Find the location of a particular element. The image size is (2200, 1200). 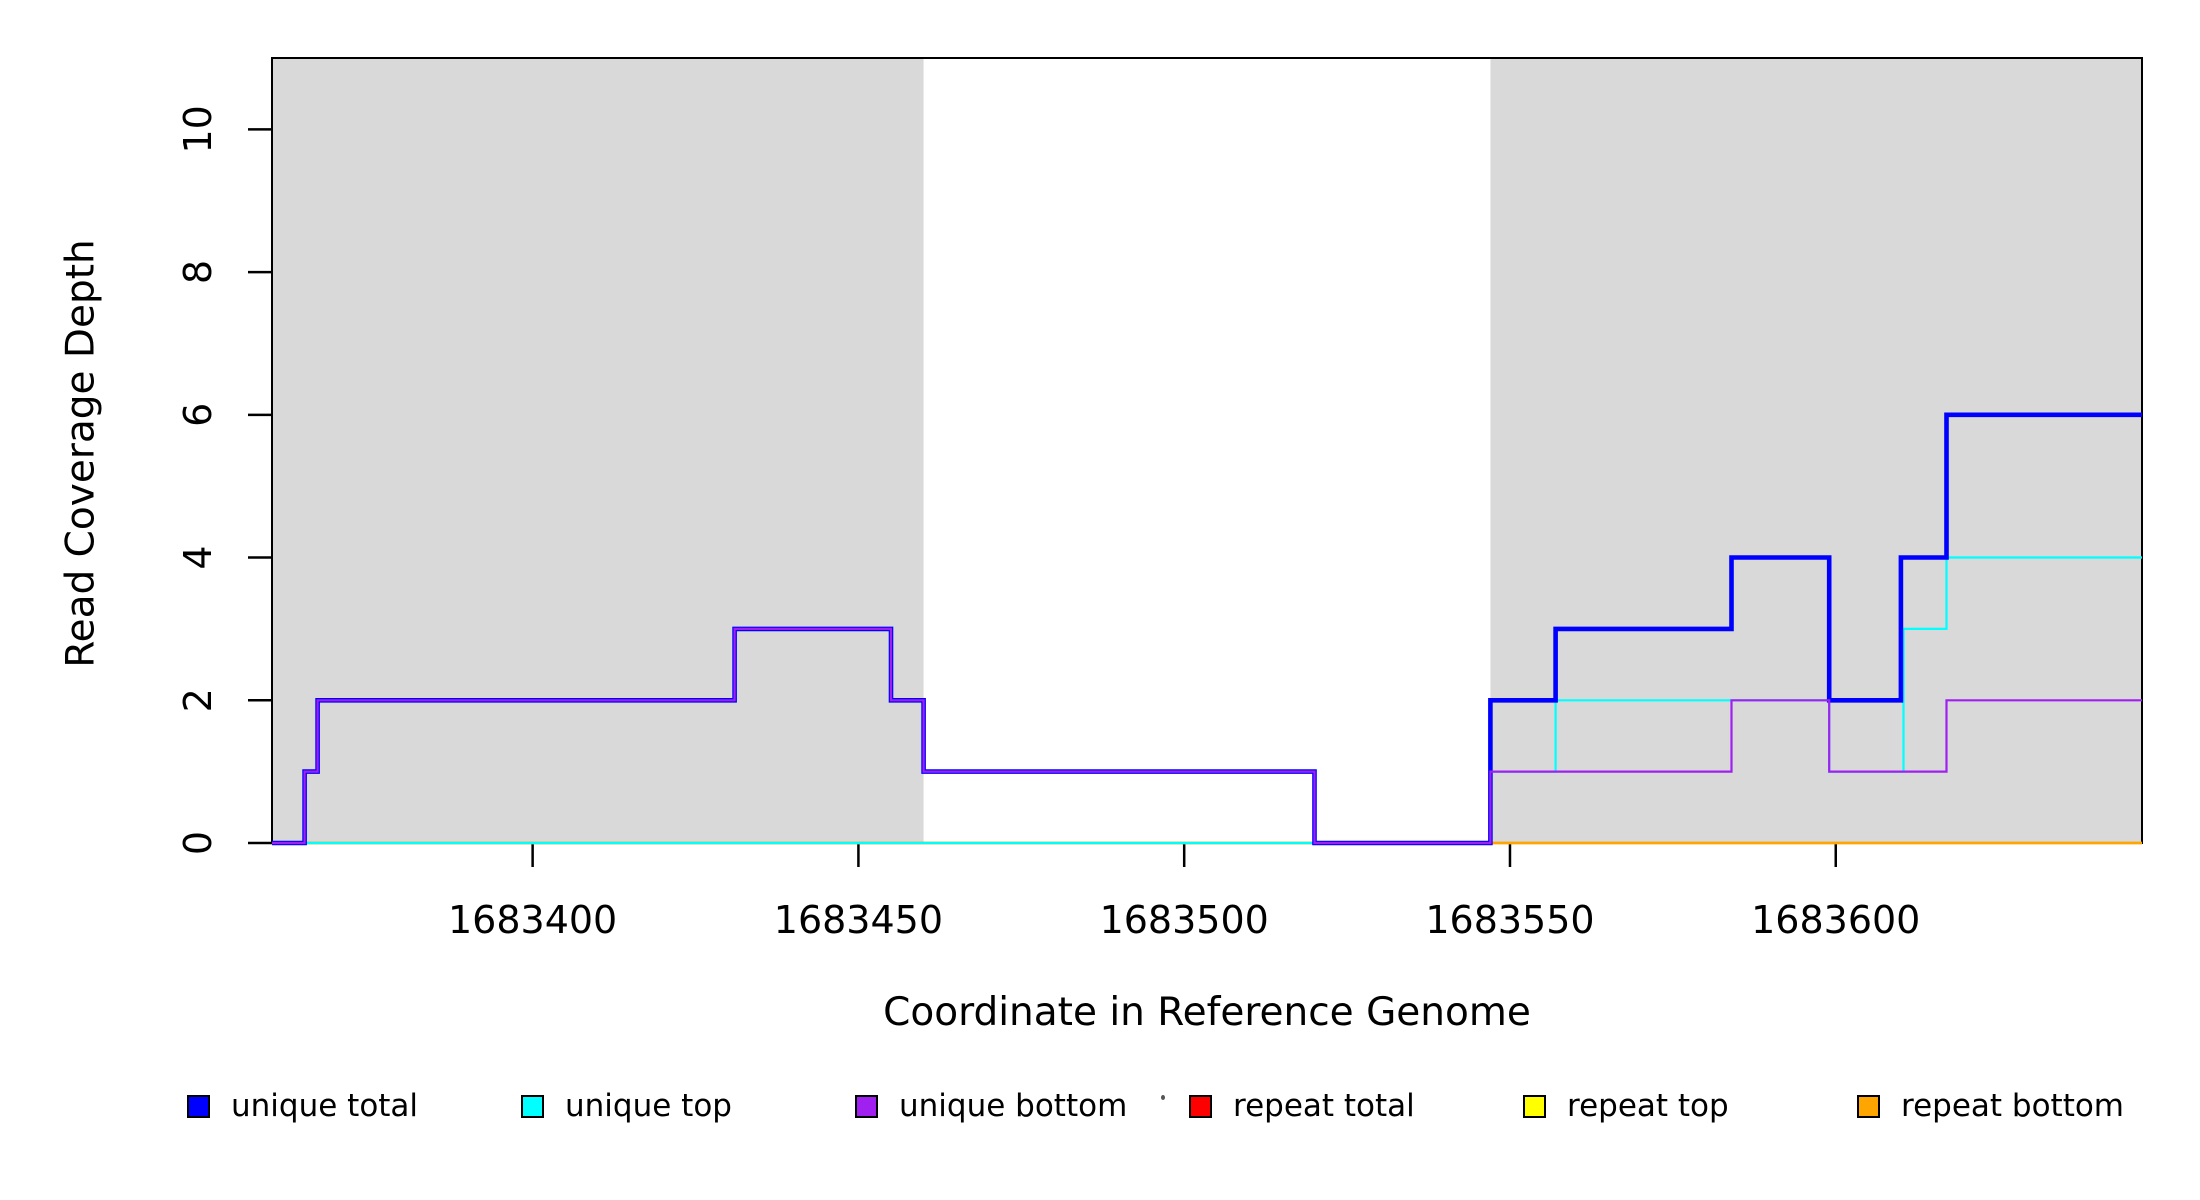

x-tick-label: 1683450 is located at coordinates (858, 920).